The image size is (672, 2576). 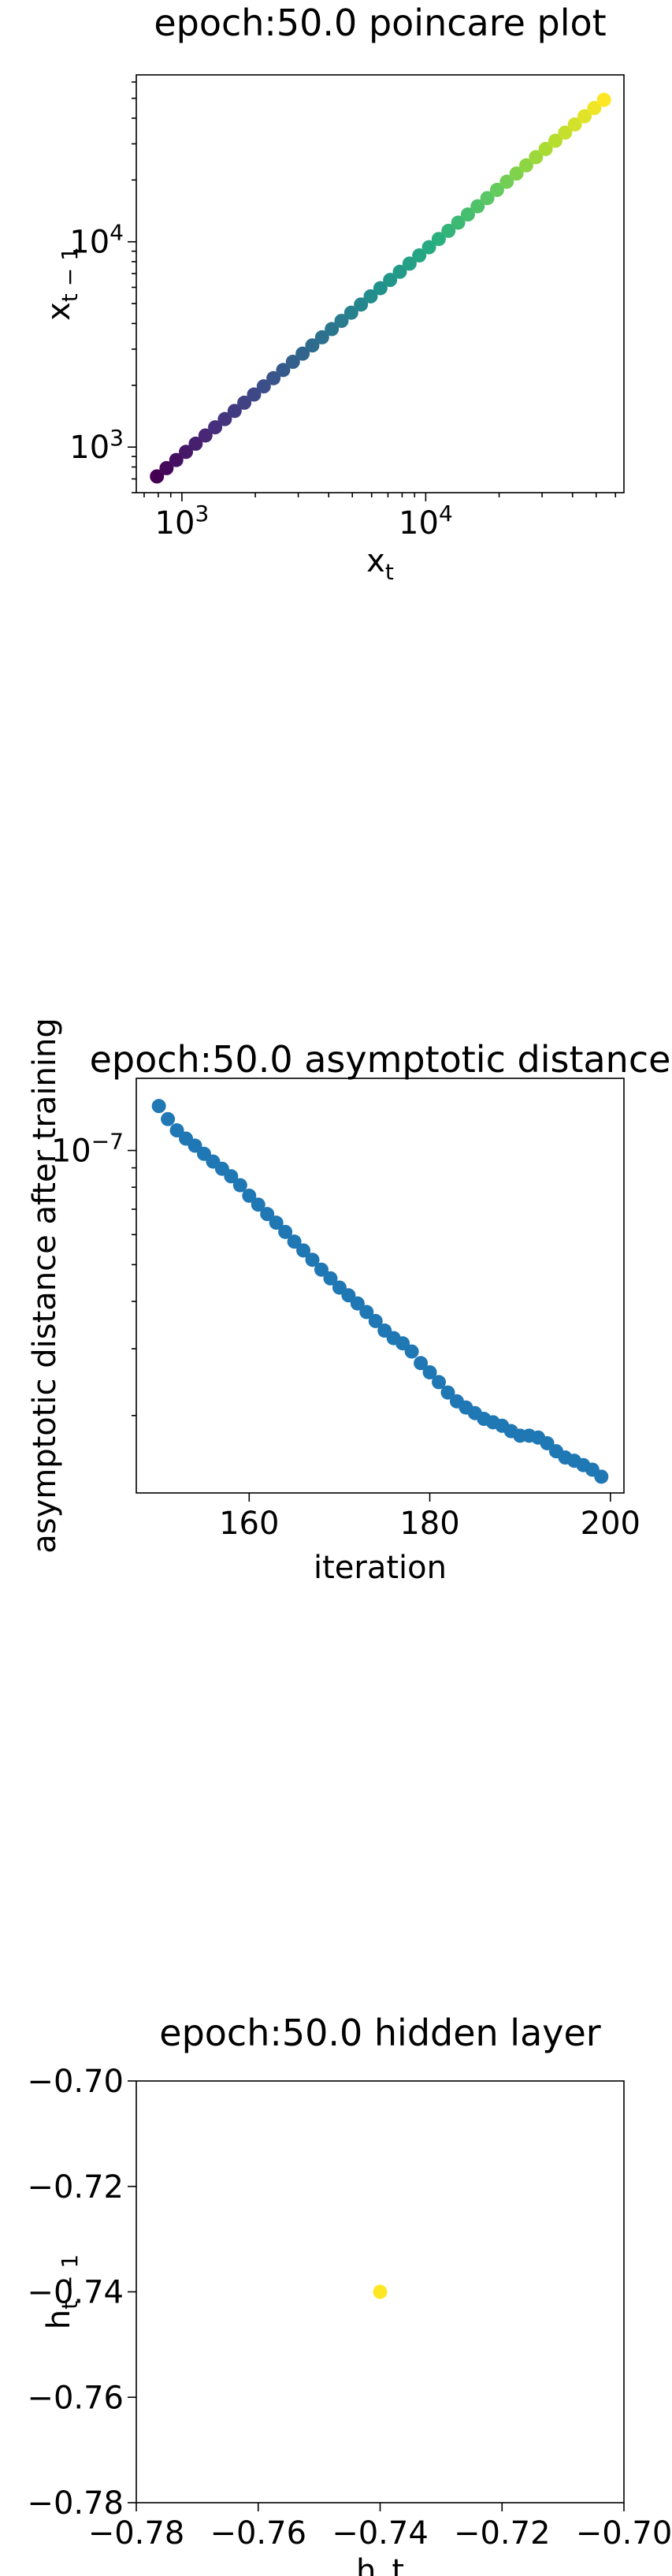 I want to click on x-axis-label: xt, so click(x=380, y=564).